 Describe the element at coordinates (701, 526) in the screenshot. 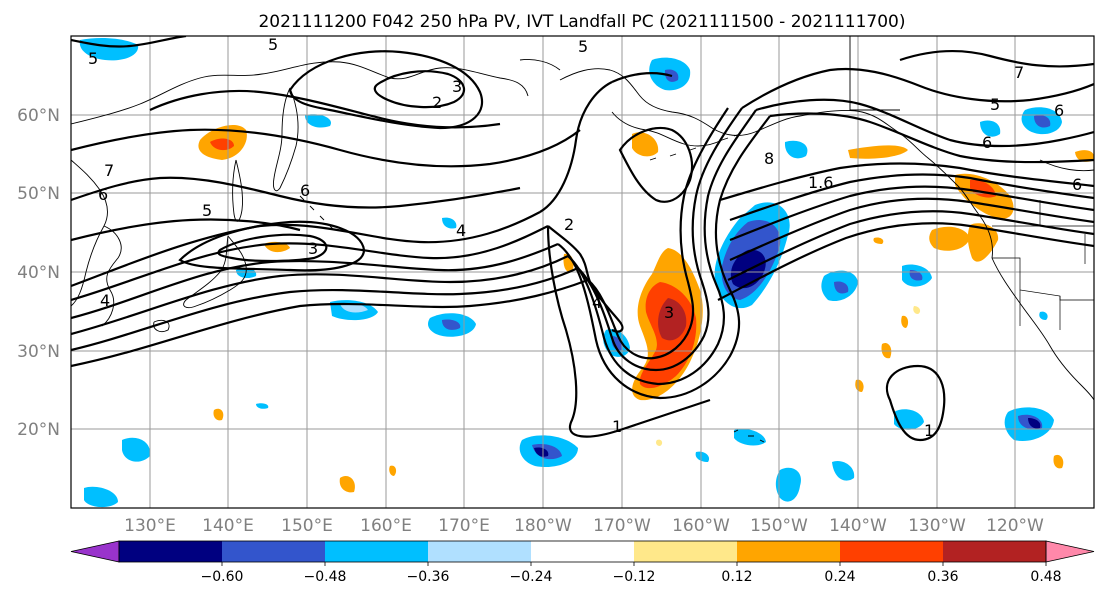

I see `lon-label: 160°W` at that location.